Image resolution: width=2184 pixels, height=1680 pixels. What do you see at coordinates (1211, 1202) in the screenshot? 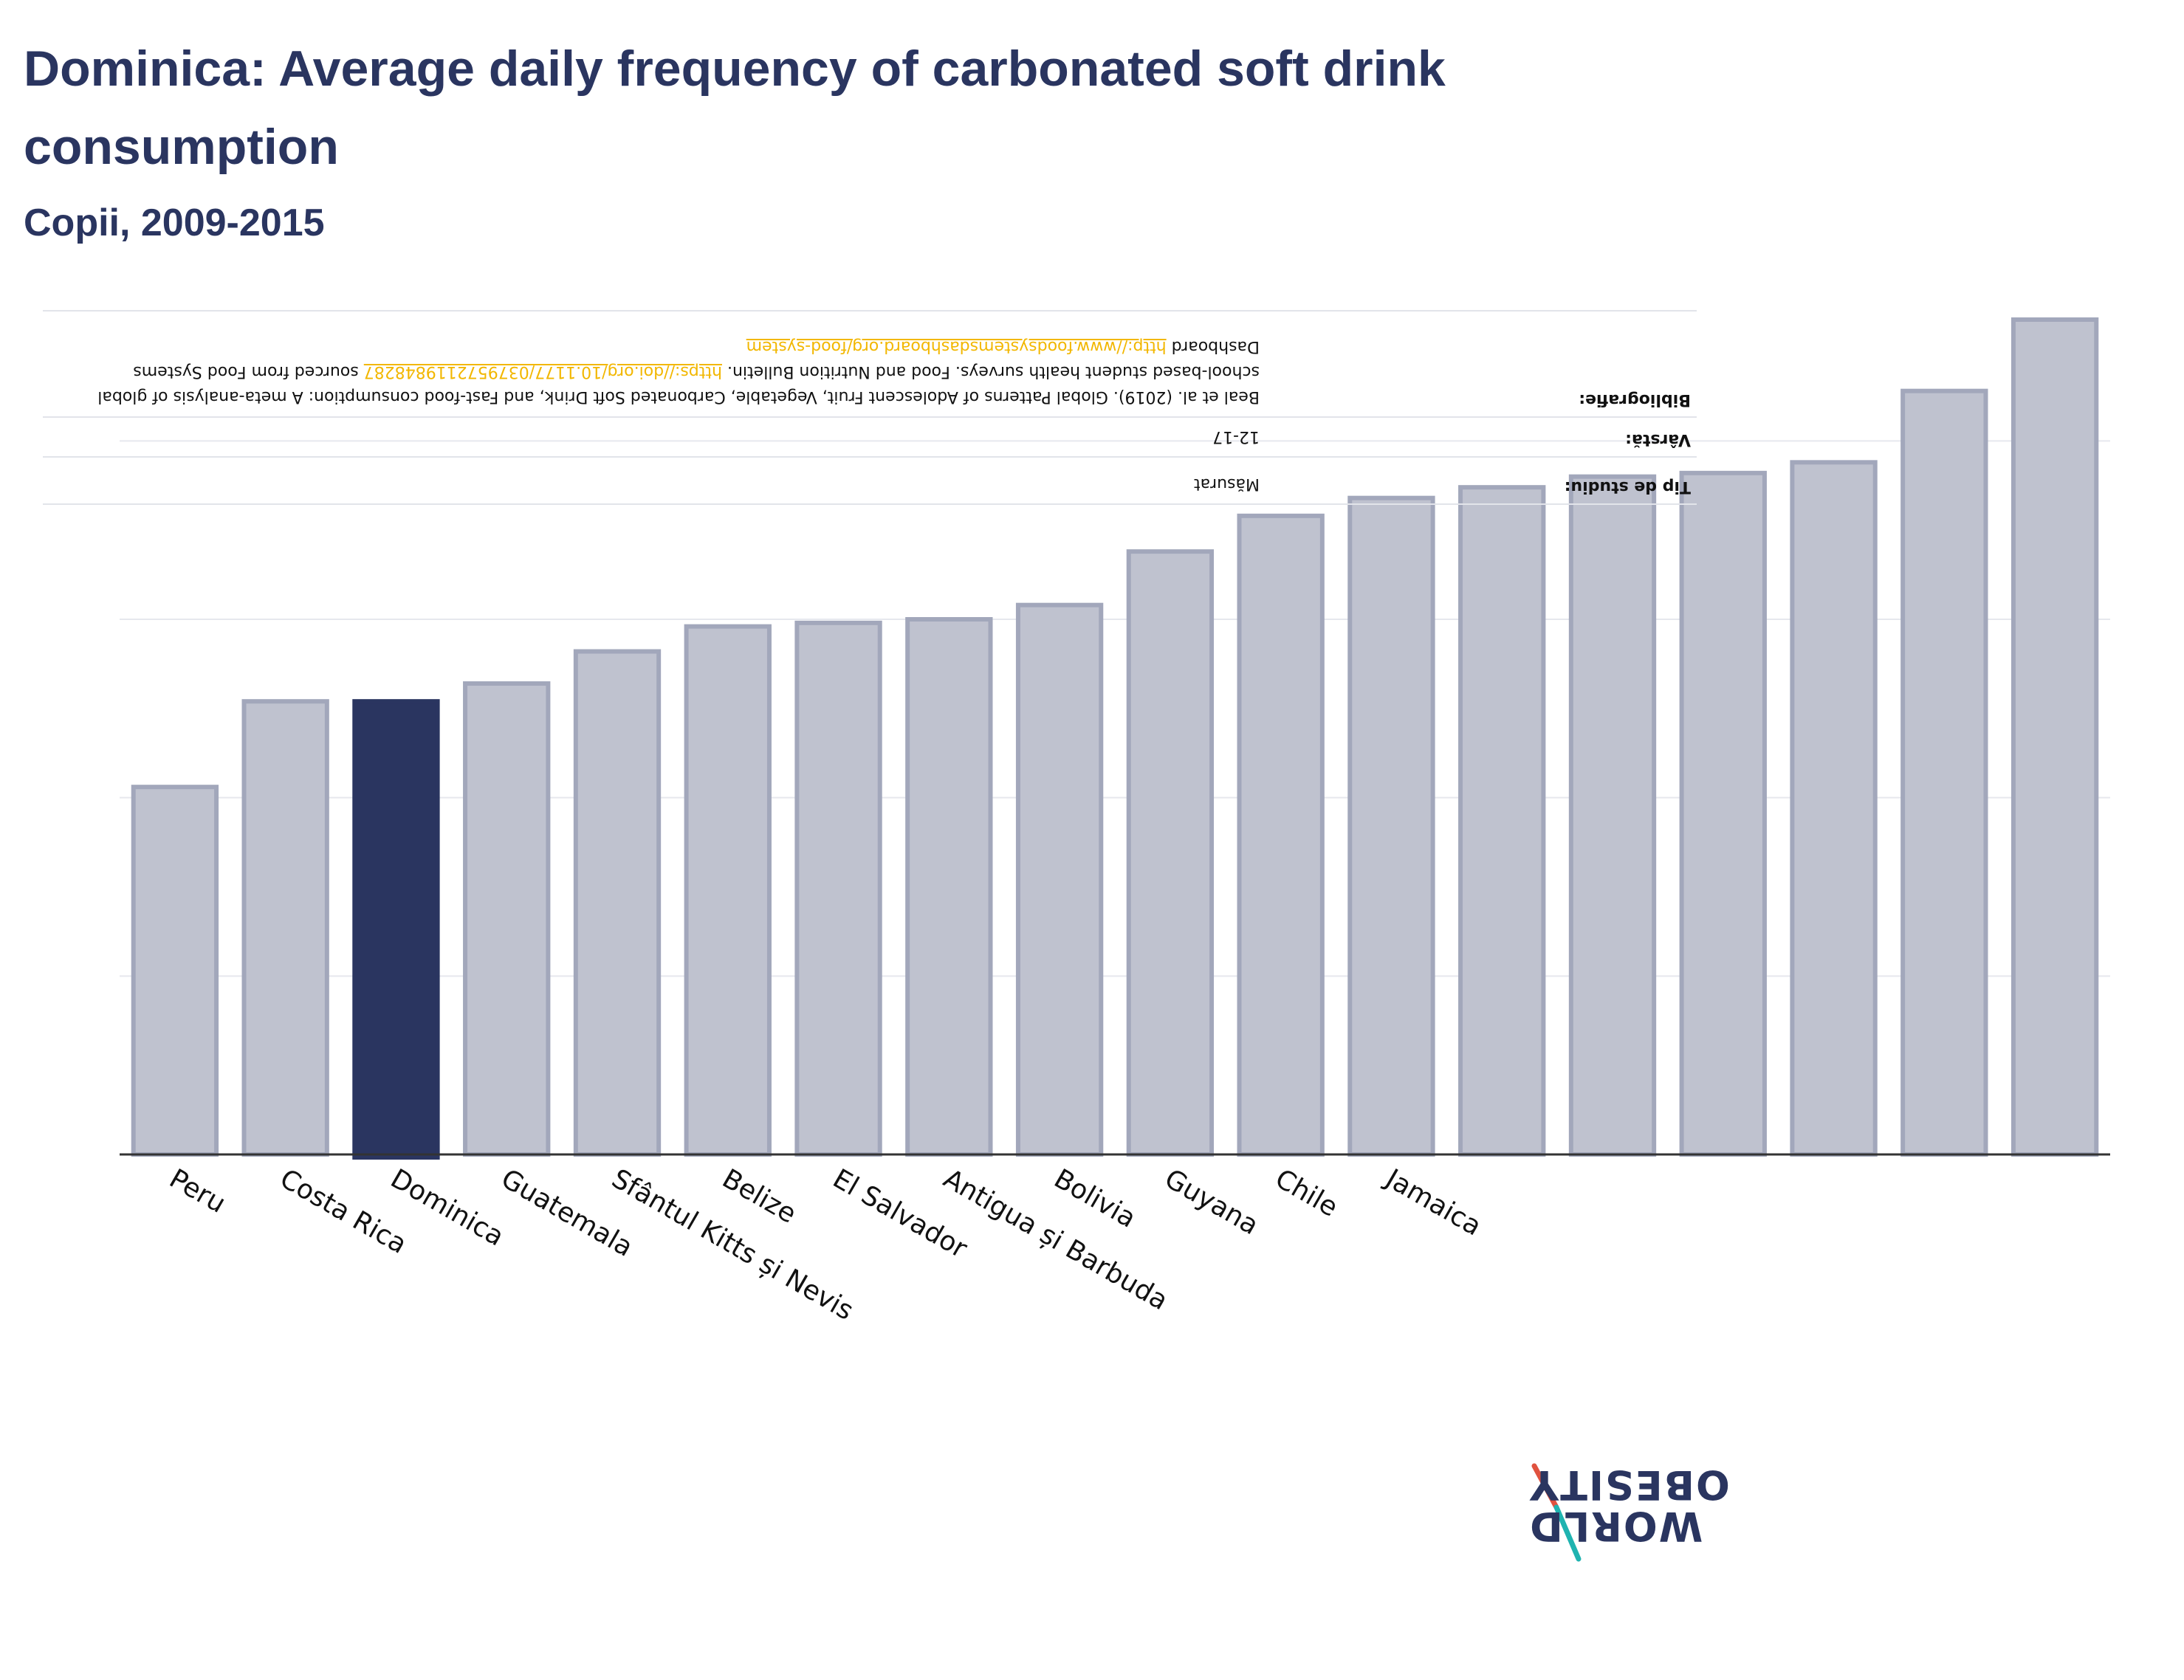
I see `x-tick-label: Guyana` at bounding box center [1211, 1202].